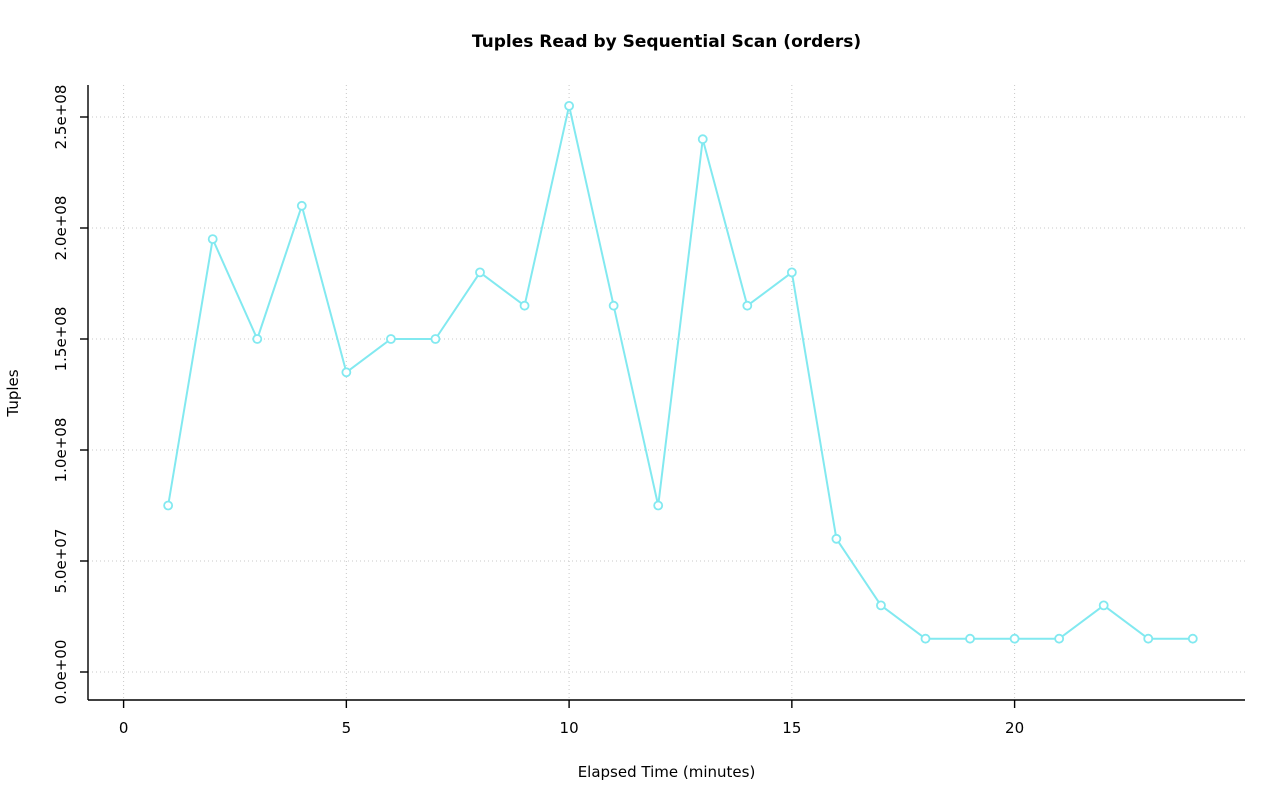 Image resolution: width=1280 pixels, height=801 pixels. Describe the element at coordinates (61, 117) in the screenshot. I see `y-tick-label: 2.5e+08` at that location.